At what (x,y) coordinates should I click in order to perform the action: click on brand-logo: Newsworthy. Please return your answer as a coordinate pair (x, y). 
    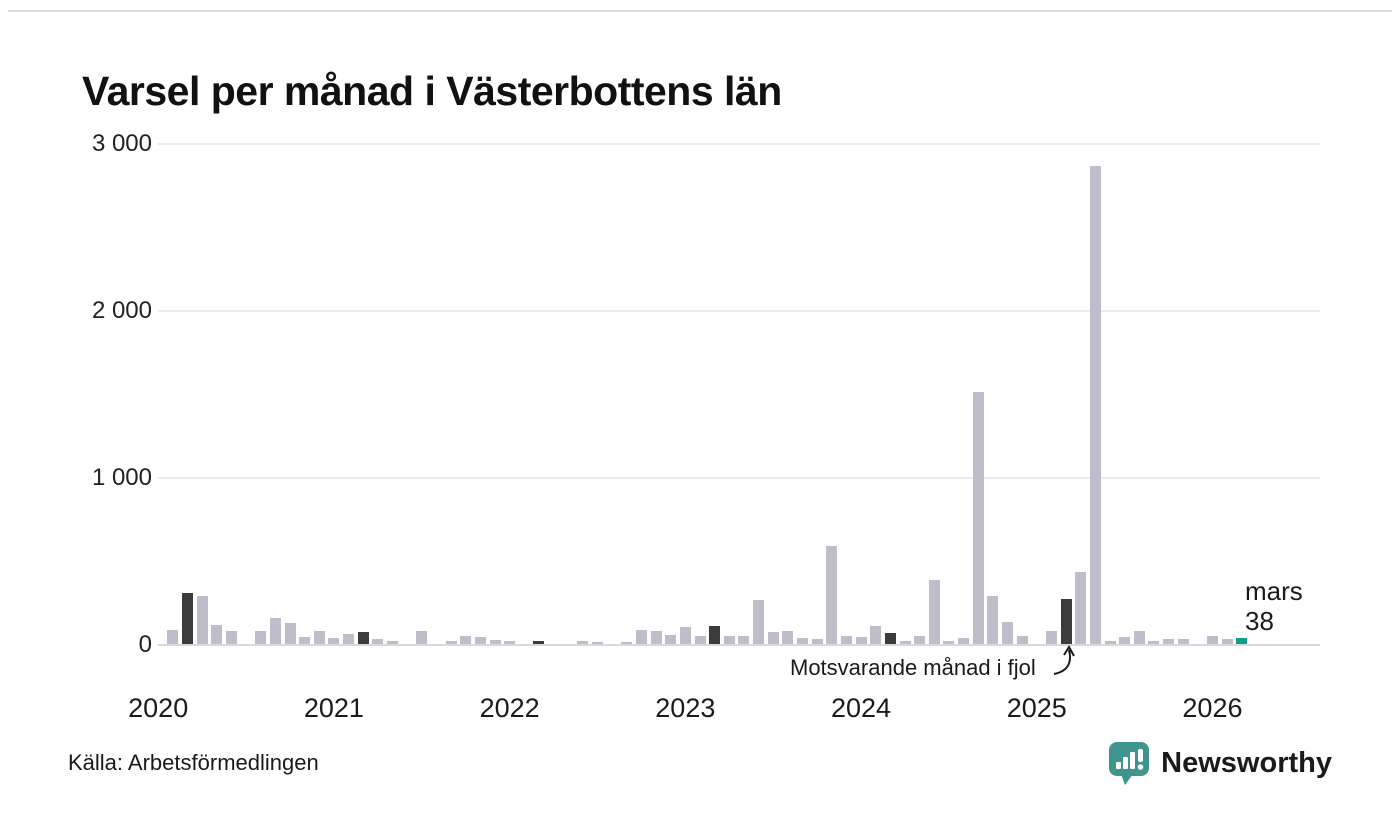
    Looking at the image, I should click on (1219, 763).